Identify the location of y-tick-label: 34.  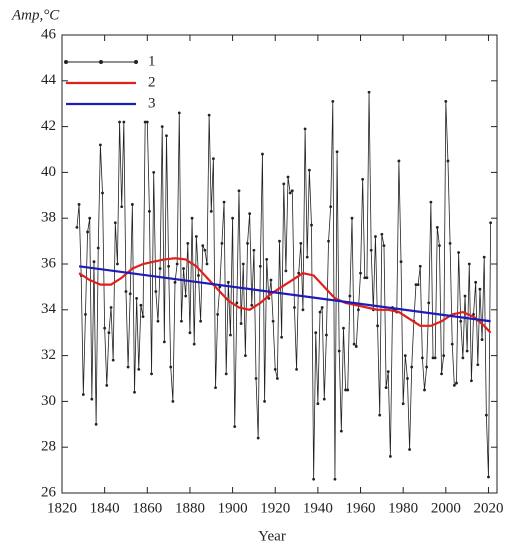
(49, 309).